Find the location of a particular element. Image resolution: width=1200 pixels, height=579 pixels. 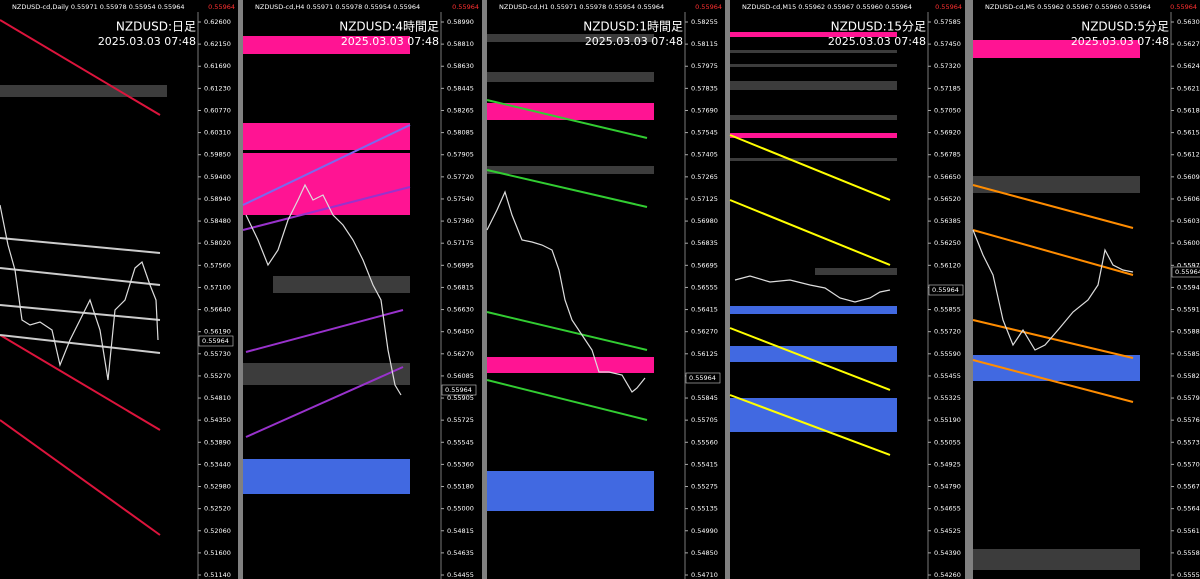

price-label: 0.60310 is located at coordinates (217, 133).